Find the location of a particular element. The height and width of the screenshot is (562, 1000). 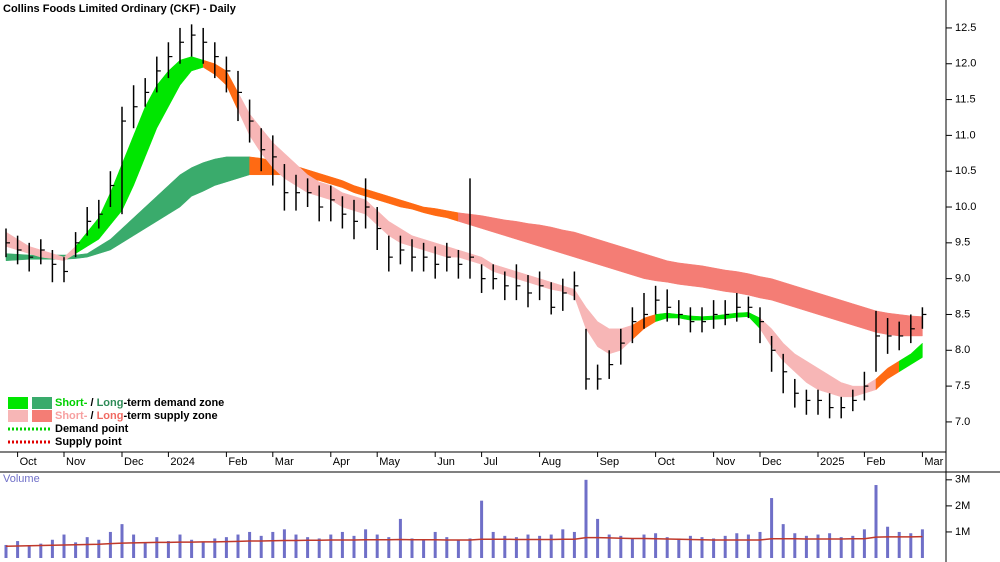

y-tick-label: 9.5 is located at coordinates (962, 243).